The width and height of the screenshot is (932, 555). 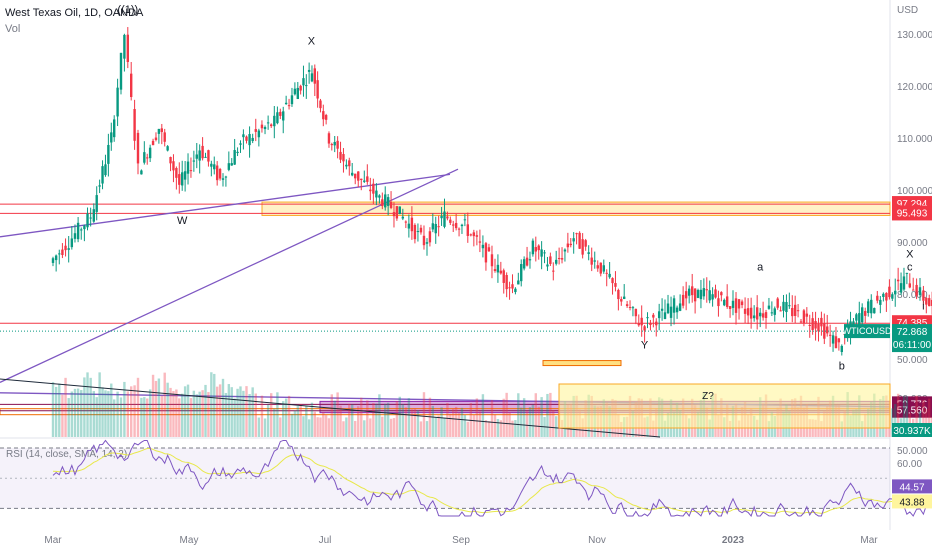 What do you see at coordinates (910, 268) in the screenshot?
I see `wave-label: c` at bounding box center [910, 268].